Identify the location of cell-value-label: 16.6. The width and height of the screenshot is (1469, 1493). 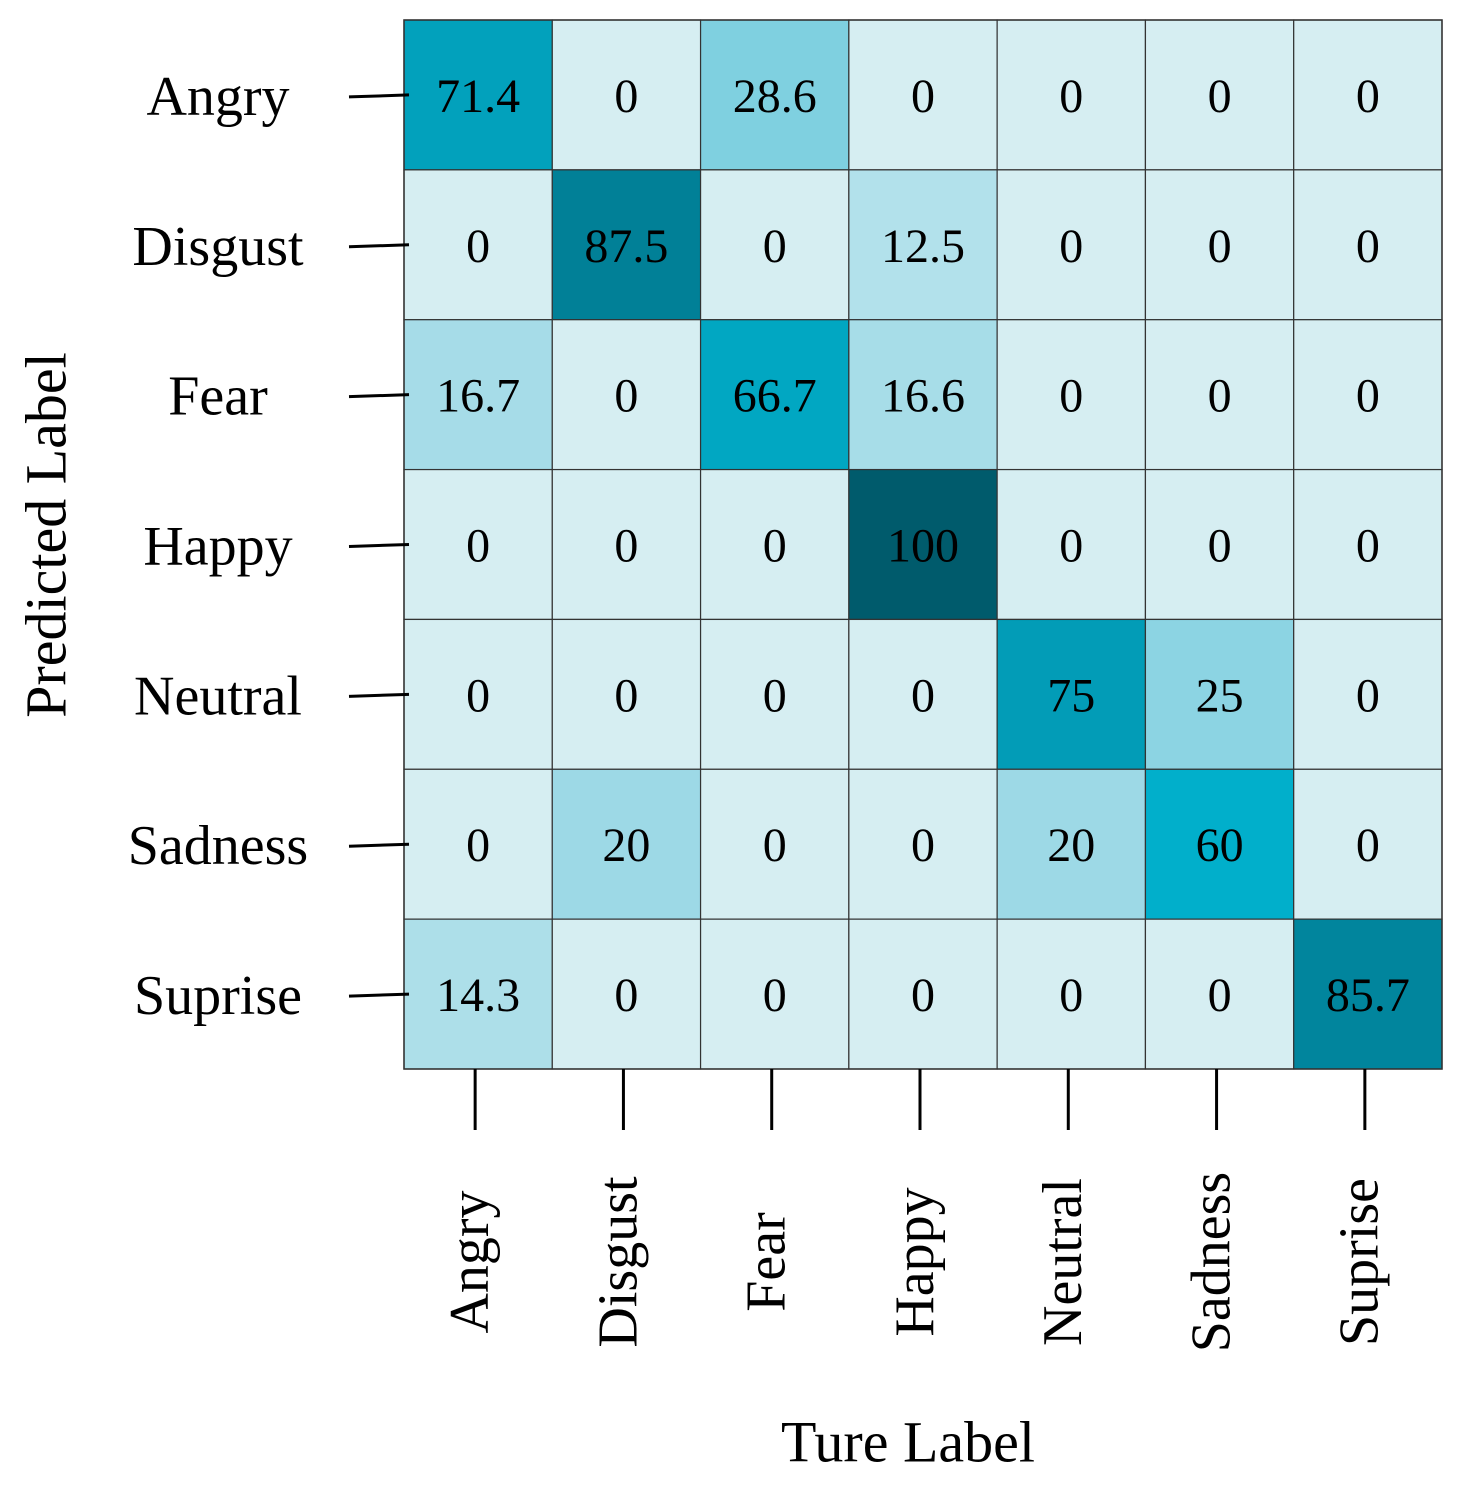
(923, 396).